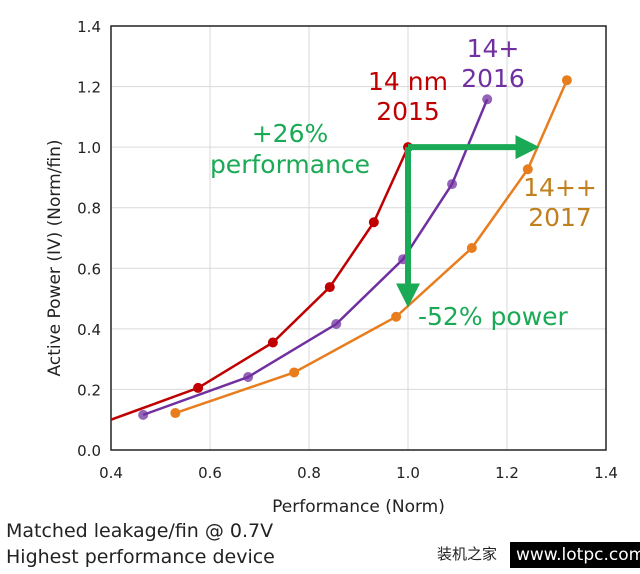 This screenshot has width=640, height=574. What do you see at coordinates (89, 451) in the screenshot?
I see `y-tick-label: 0.0` at bounding box center [89, 451].